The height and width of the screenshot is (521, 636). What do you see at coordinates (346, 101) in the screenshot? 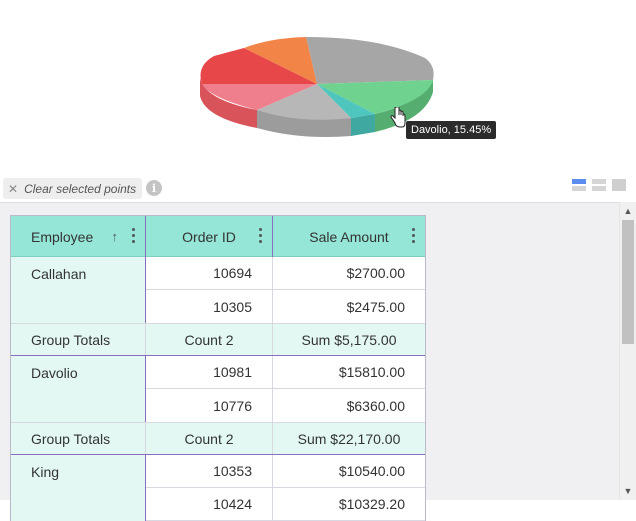
I see `pie-slice-teal` at bounding box center [346, 101].